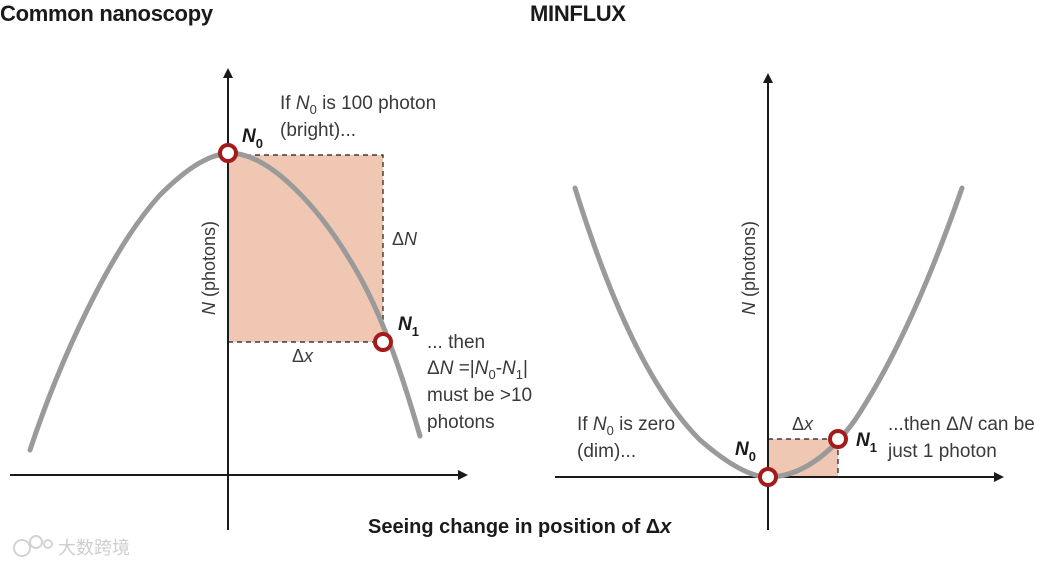 This screenshot has height=566, width=1039. What do you see at coordinates (358, 105) in the screenshot?
I see `left-note-top-line1: If N0 is 100 photon` at bounding box center [358, 105].